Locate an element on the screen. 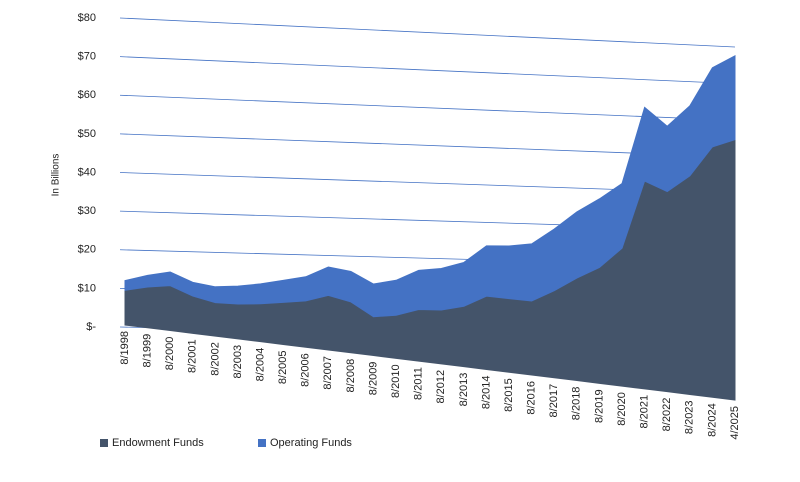 This screenshot has height=482, width=800. x-tick-label: 4/2025 is located at coordinates (735, 423).